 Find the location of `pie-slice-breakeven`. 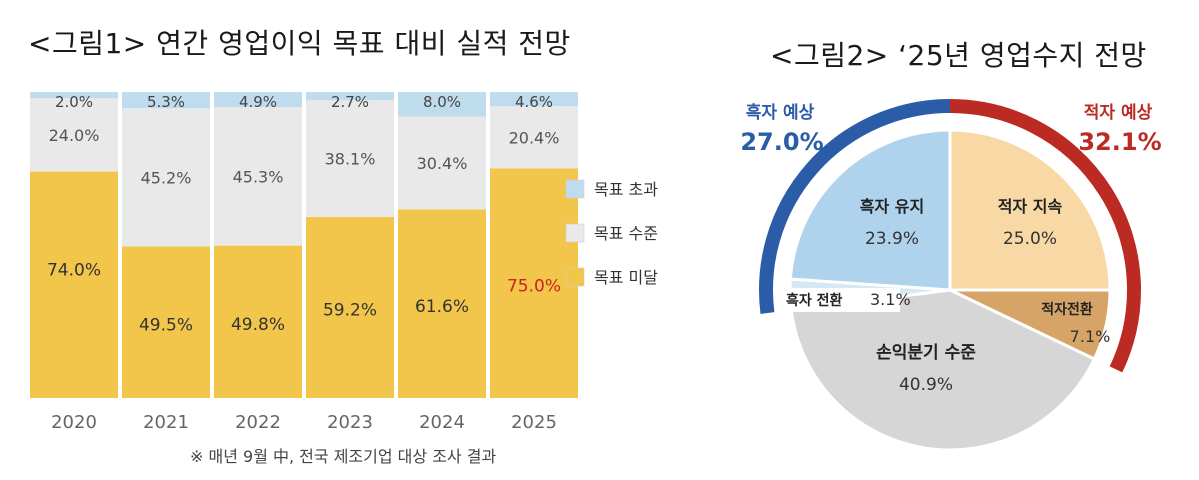

pie-slice-breakeven is located at coordinates (943, 370).